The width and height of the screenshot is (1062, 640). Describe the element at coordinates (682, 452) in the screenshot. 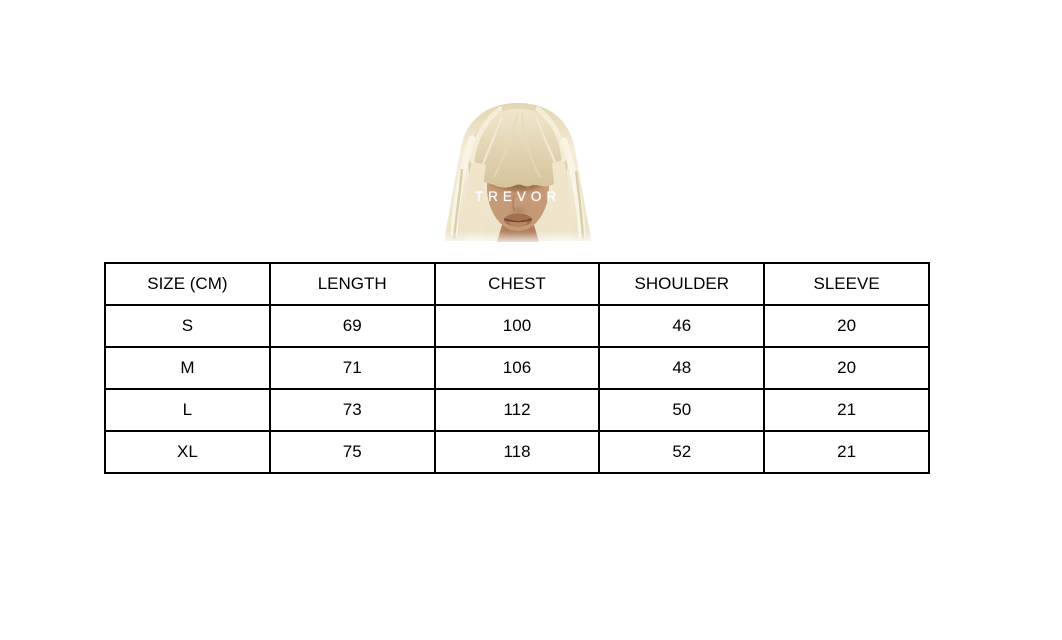

I see `cell-shoulder: 52` at that location.